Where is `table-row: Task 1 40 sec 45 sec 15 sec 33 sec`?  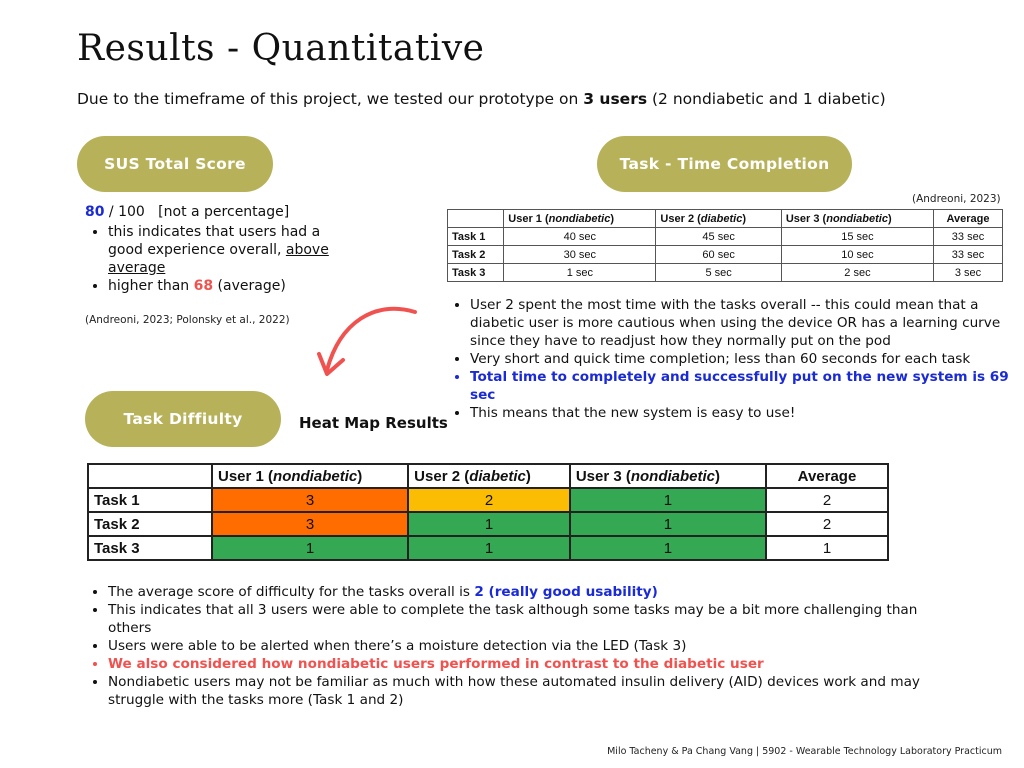
table-row: Task 1 40 sec 45 sec 15 sec 33 sec is located at coordinates (724, 236).